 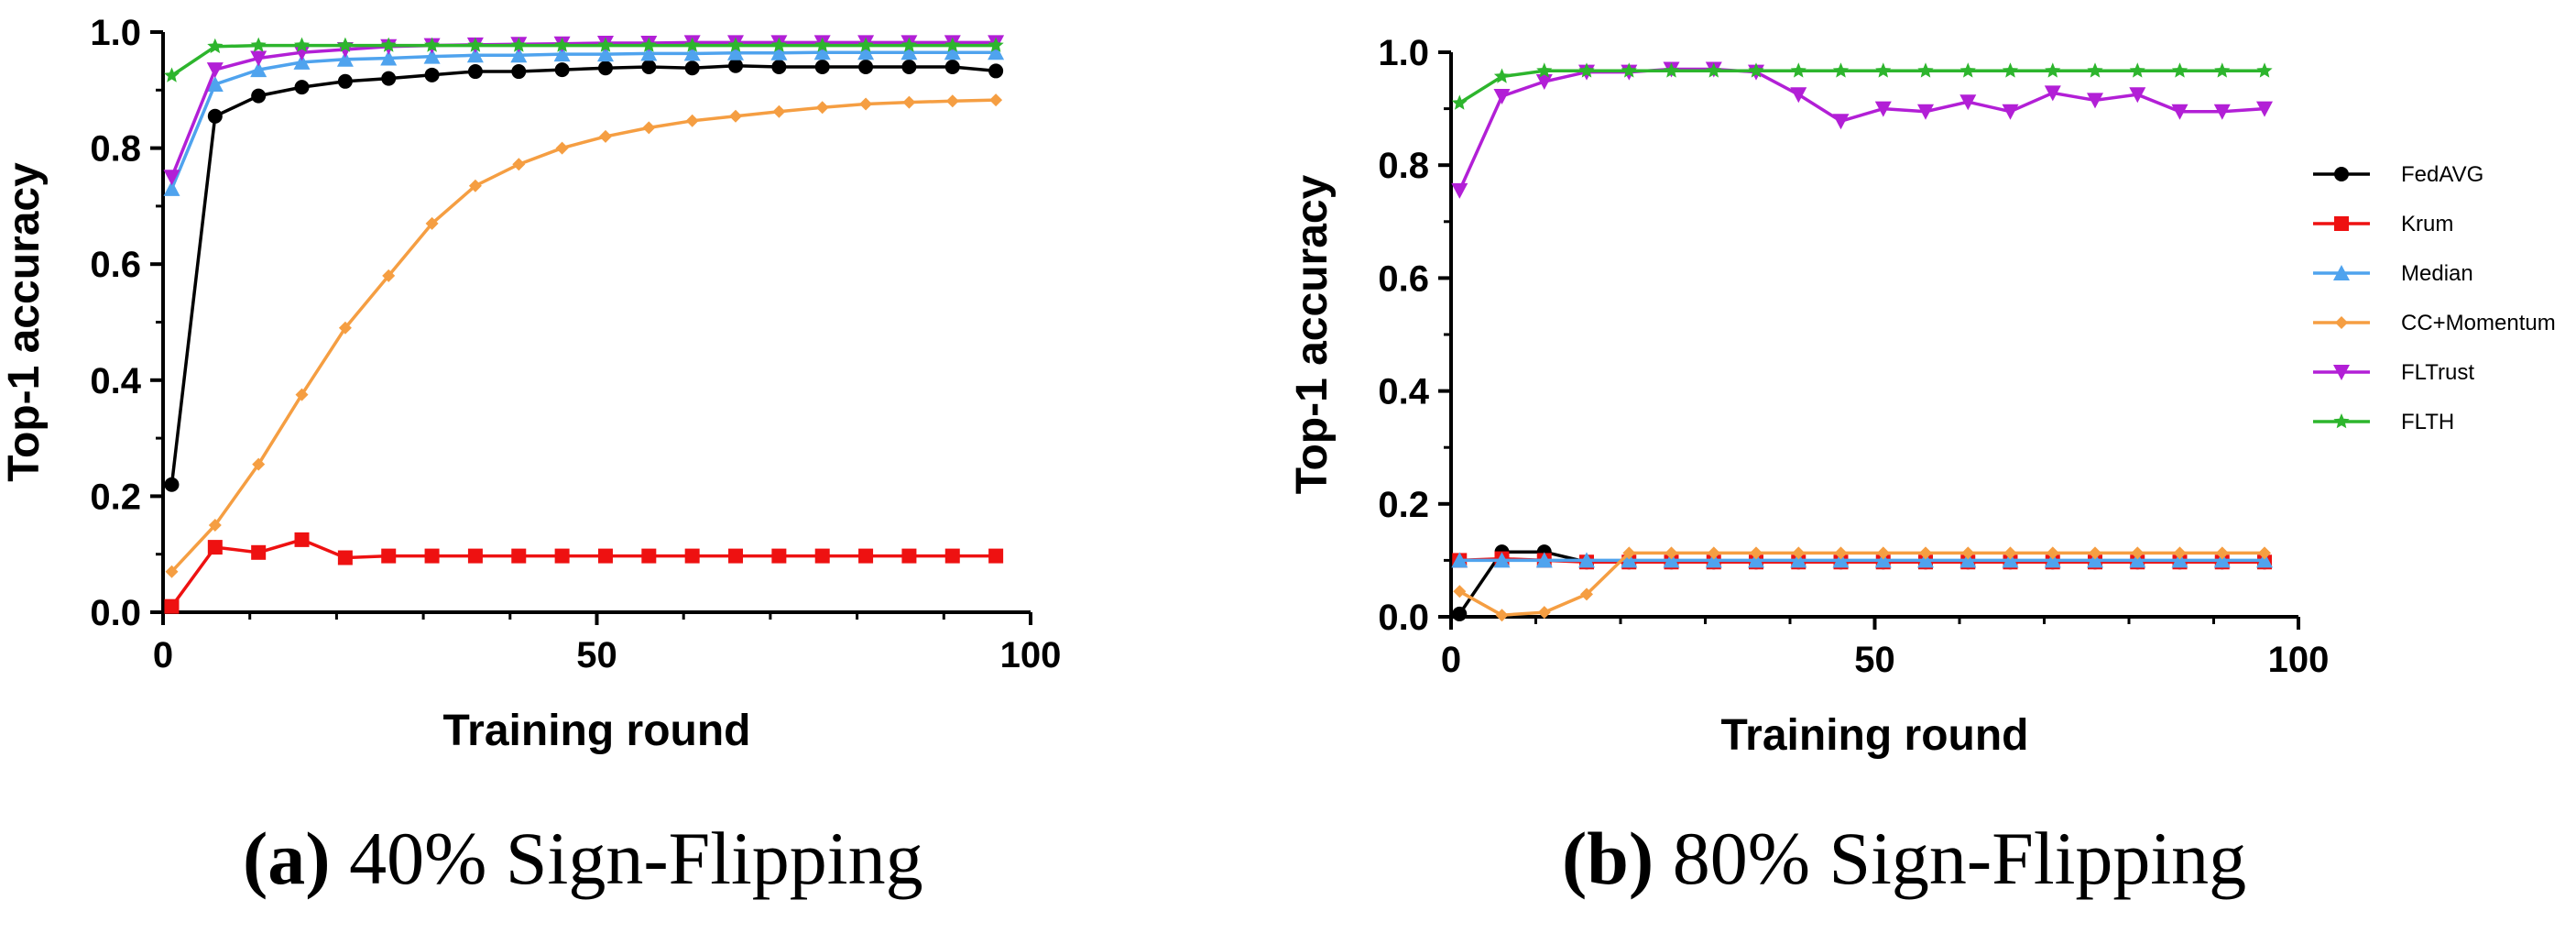 I want to click on series-flth-a, so click(x=584, y=59).